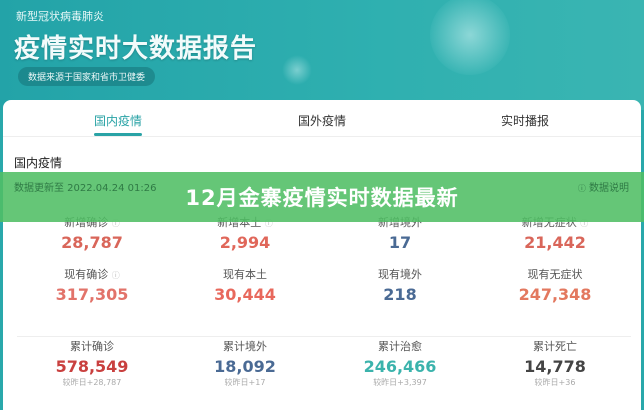  What do you see at coordinates (60, 16) in the screenshot?
I see `header-subtitle: 新型冠状病毒肺炎` at bounding box center [60, 16].